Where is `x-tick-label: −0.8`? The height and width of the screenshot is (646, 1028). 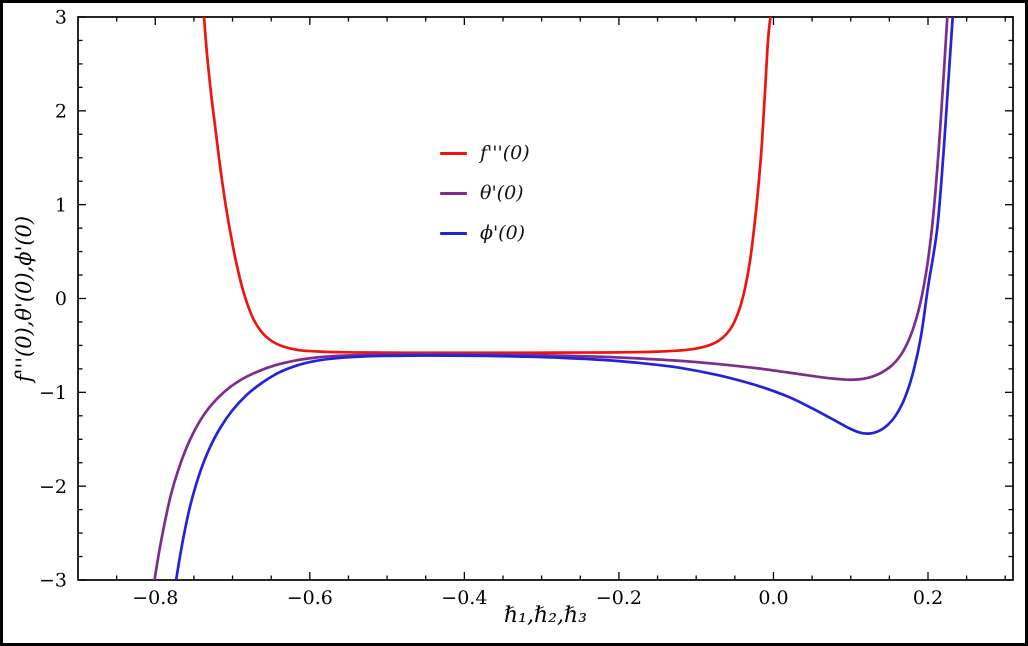 x-tick-label: −0.8 is located at coordinates (155, 598).